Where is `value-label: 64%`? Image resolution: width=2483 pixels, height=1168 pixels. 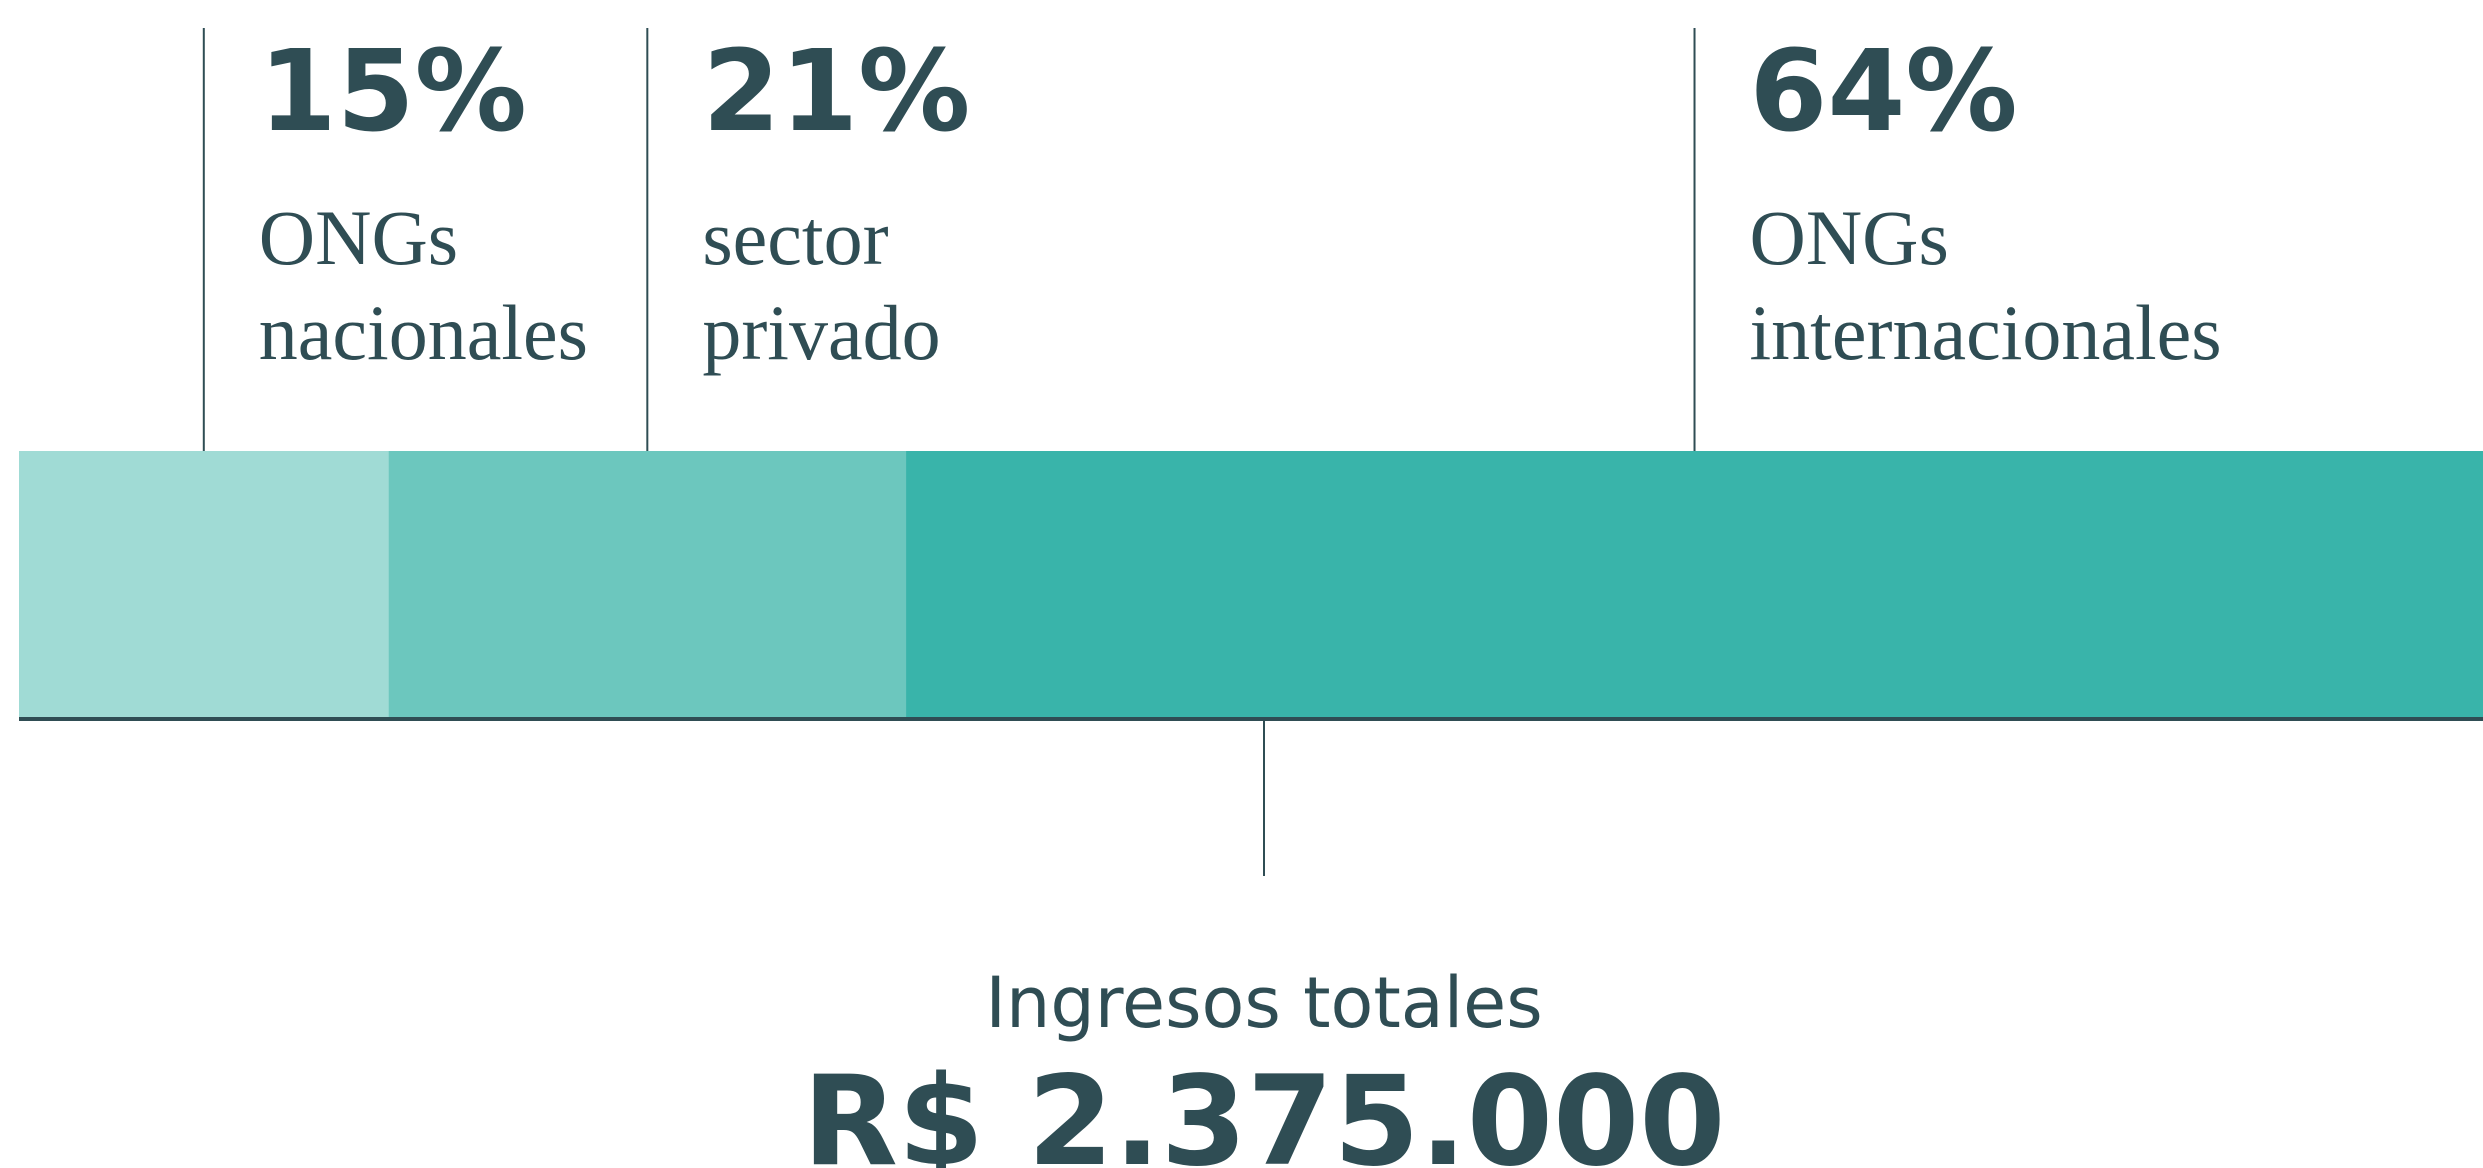 value-label: 64% is located at coordinates (1884, 92).